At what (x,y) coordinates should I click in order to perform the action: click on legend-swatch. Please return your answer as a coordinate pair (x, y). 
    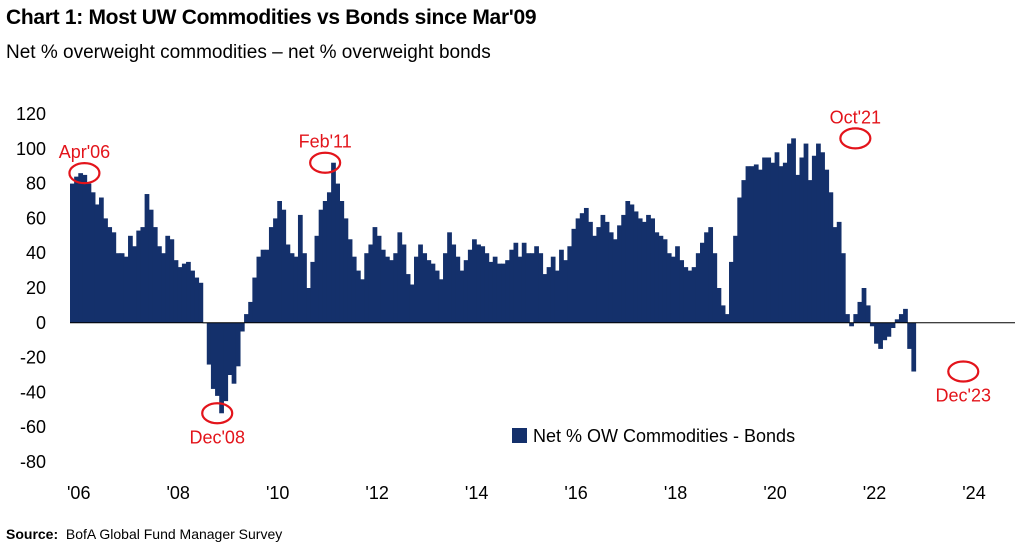
    Looking at the image, I should click on (519, 435).